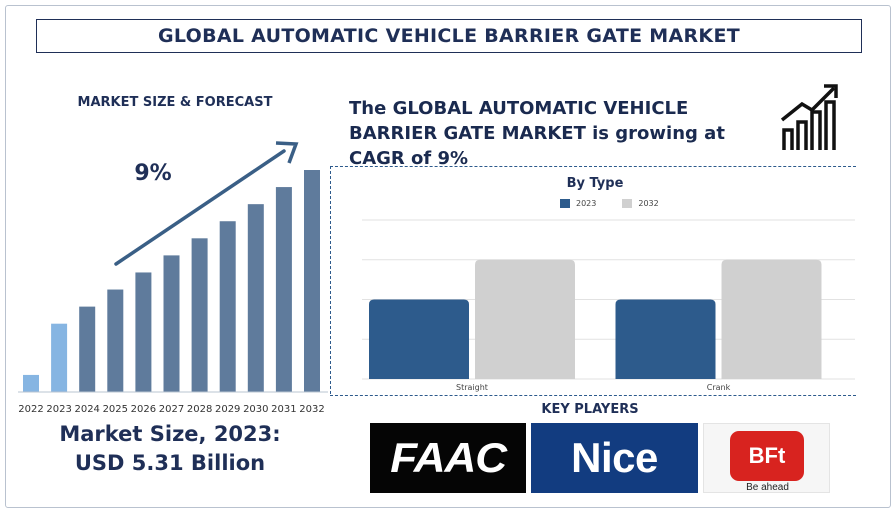 This screenshot has width=896, height=513. What do you see at coordinates (808, 104) in the screenshot?
I see `icon-trend-line` at bounding box center [808, 104].